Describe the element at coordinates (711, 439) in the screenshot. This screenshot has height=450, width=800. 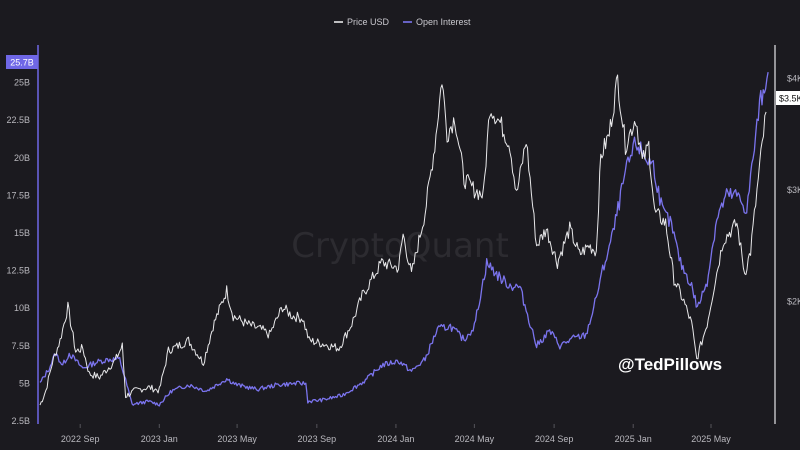
I see `x-tick-label: 2025 May` at that location.